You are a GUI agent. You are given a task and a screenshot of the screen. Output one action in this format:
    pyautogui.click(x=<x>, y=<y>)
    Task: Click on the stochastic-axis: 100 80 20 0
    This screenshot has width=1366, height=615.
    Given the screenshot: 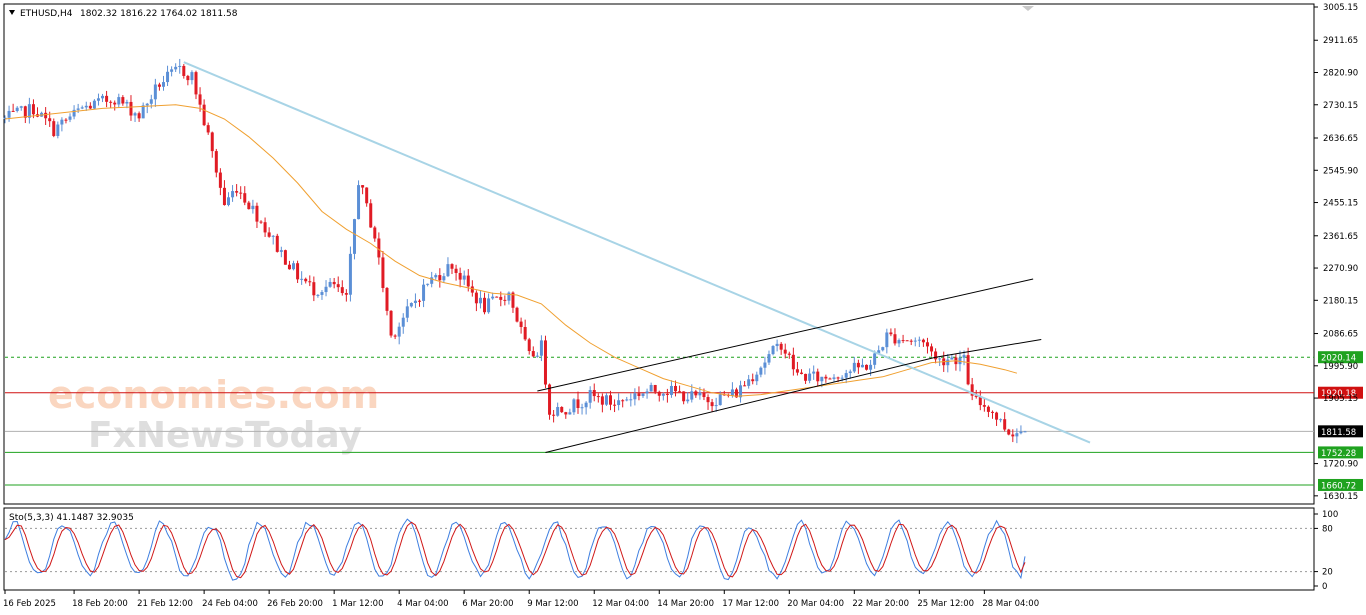 What is the action you would take?
    pyautogui.click(x=1326, y=551)
    